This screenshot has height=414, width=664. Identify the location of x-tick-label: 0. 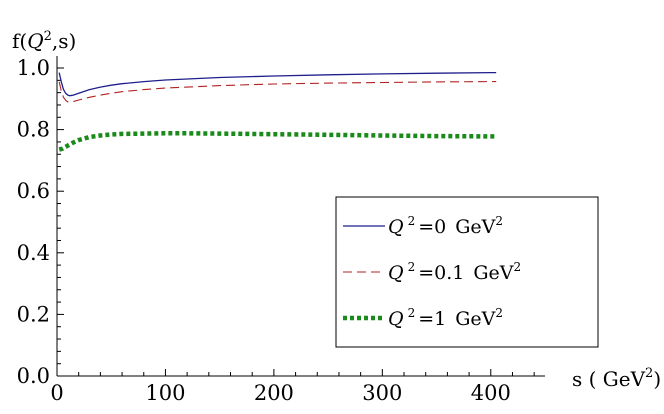
(56, 393).